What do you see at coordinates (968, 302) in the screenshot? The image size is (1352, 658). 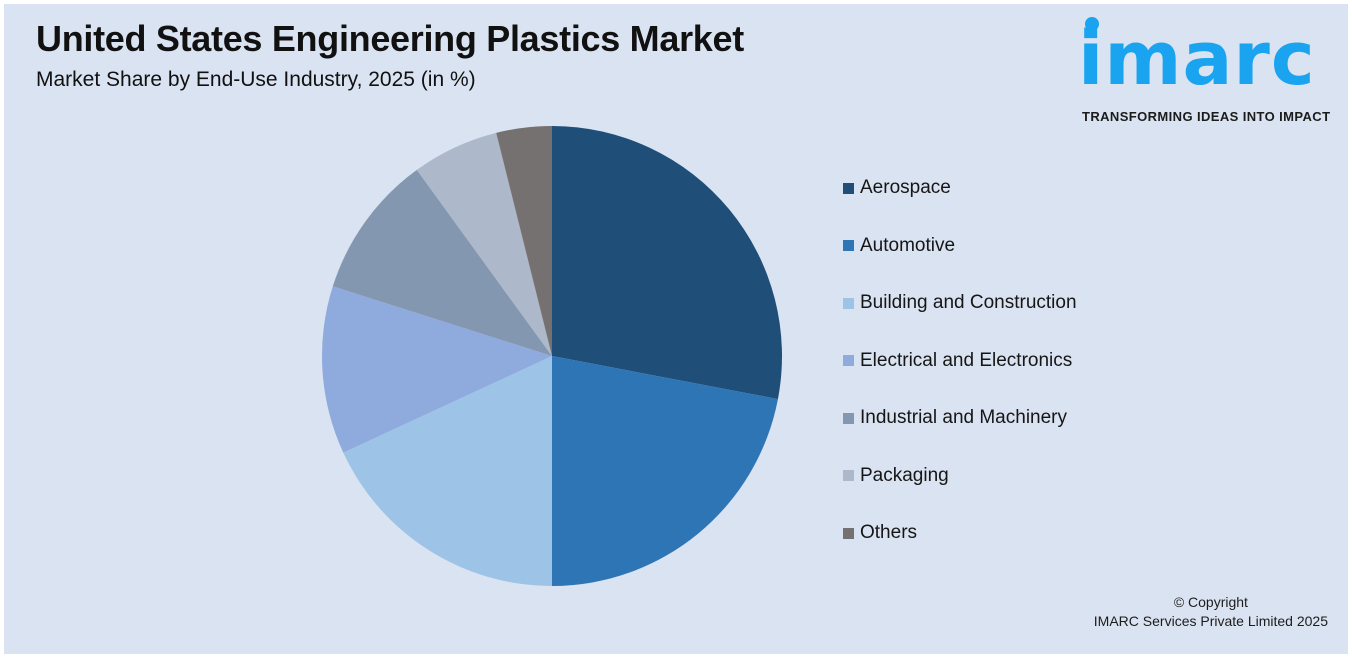 I see `legend-label: Building and Construction` at bounding box center [968, 302].